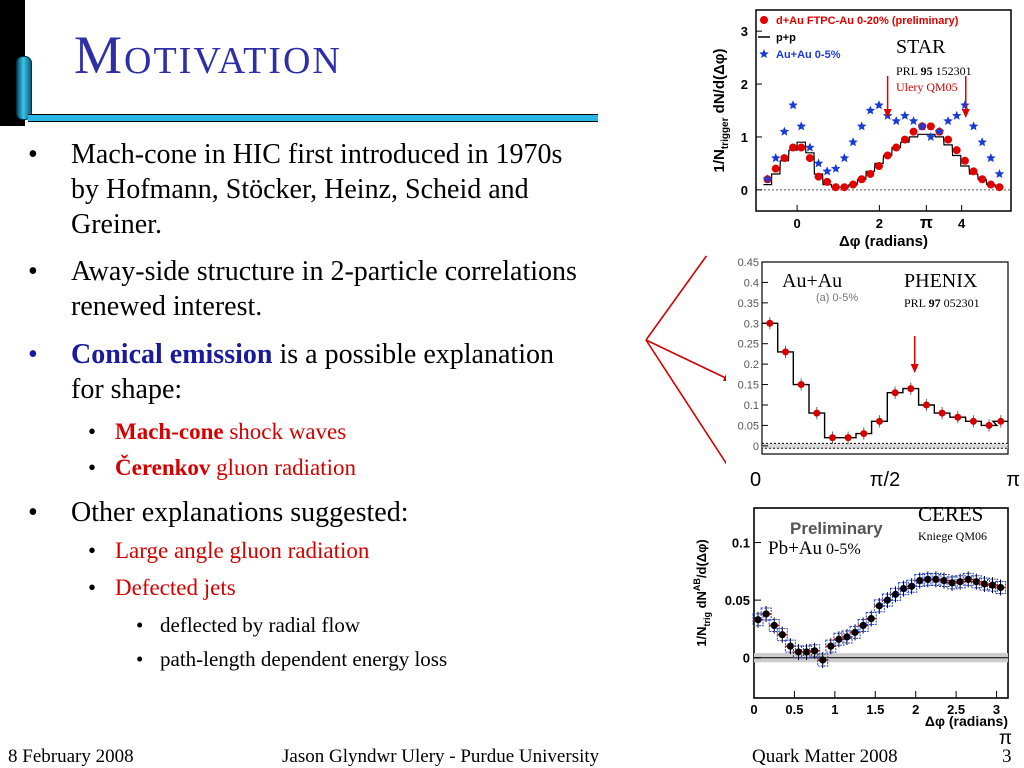 Image resolution: width=1024 pixels, height=768 pixels. Describe the element at coordinates (172, 354) in the screenshot. I see `bullet-emphasis: Conical emission` at that location.